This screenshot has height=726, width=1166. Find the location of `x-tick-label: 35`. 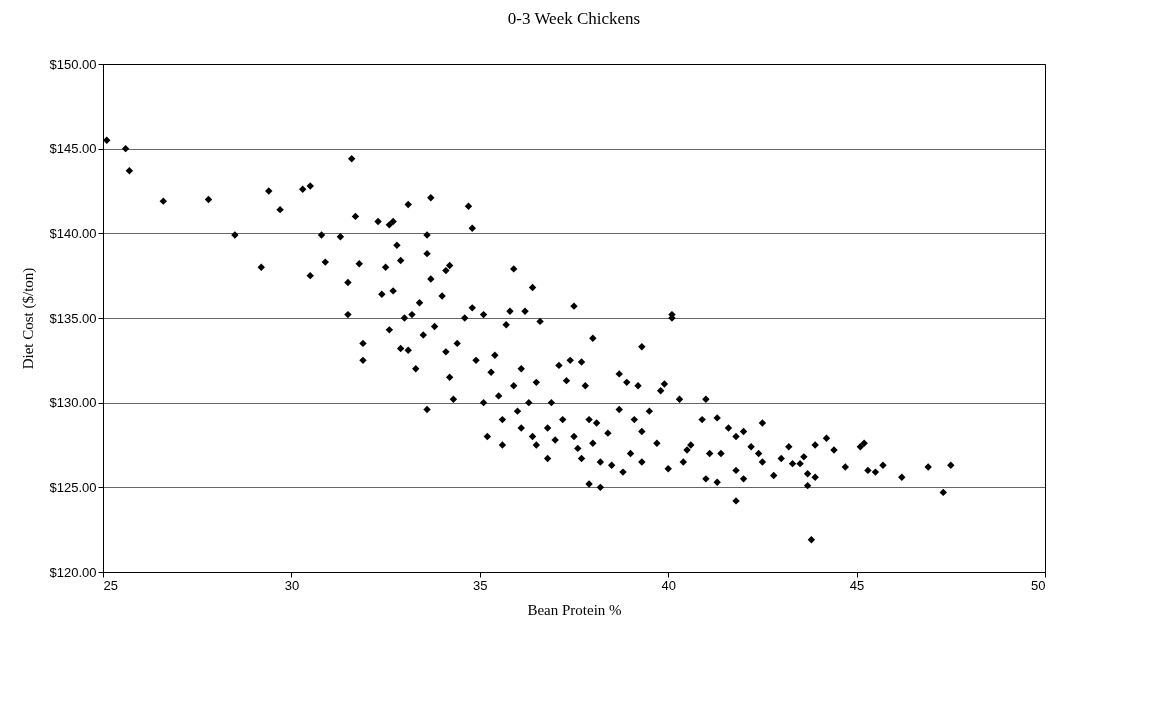

x-tick-label: 35 is located at coordinates (480, 585).